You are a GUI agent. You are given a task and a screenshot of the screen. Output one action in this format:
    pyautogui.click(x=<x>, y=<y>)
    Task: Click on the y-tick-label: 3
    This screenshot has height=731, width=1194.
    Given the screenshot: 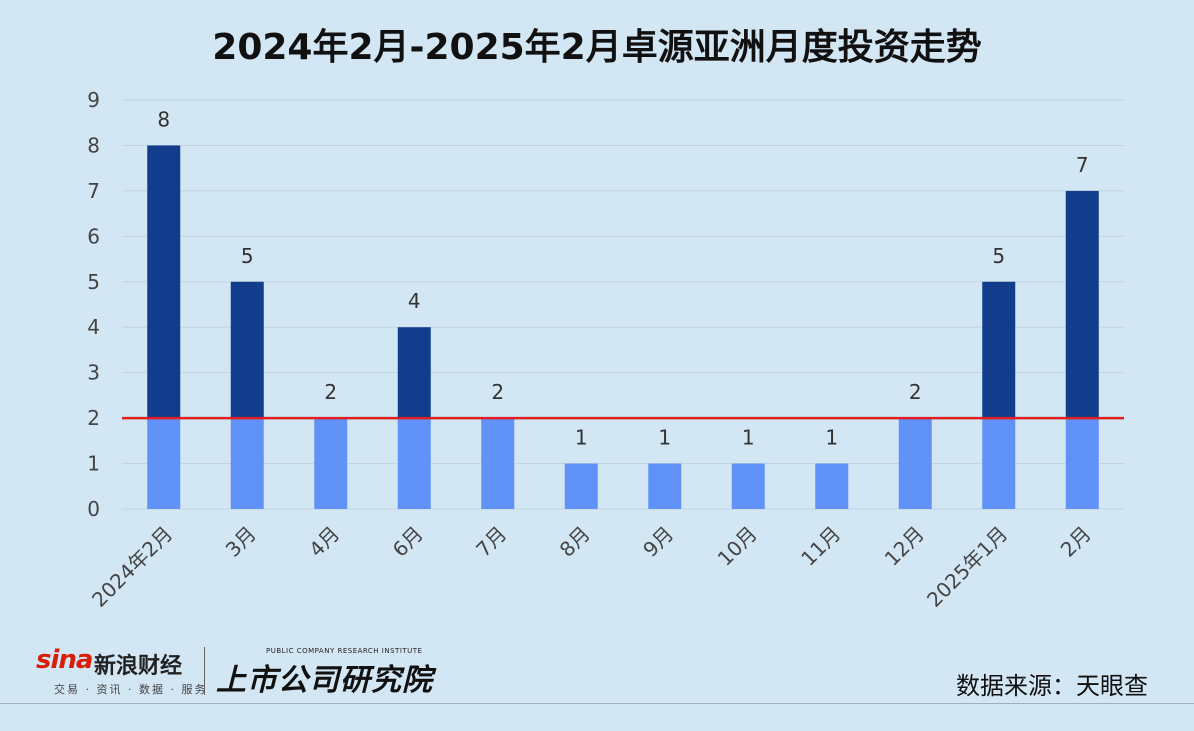 What is the action you would take?
    pyautogui.click(x=93, y=373)
    